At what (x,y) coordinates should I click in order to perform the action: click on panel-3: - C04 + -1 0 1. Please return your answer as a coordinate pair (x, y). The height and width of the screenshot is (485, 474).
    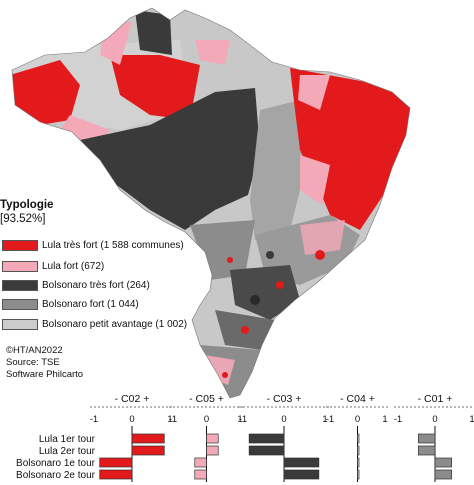
    Looking at the image, I should click on (357, 437).